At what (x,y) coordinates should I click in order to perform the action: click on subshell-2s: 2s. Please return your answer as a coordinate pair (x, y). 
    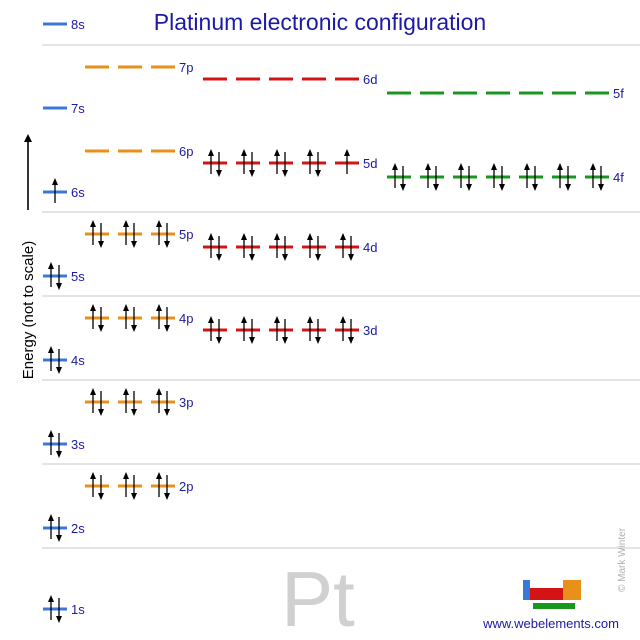
    Looking at the image, I should click on (64, 528).